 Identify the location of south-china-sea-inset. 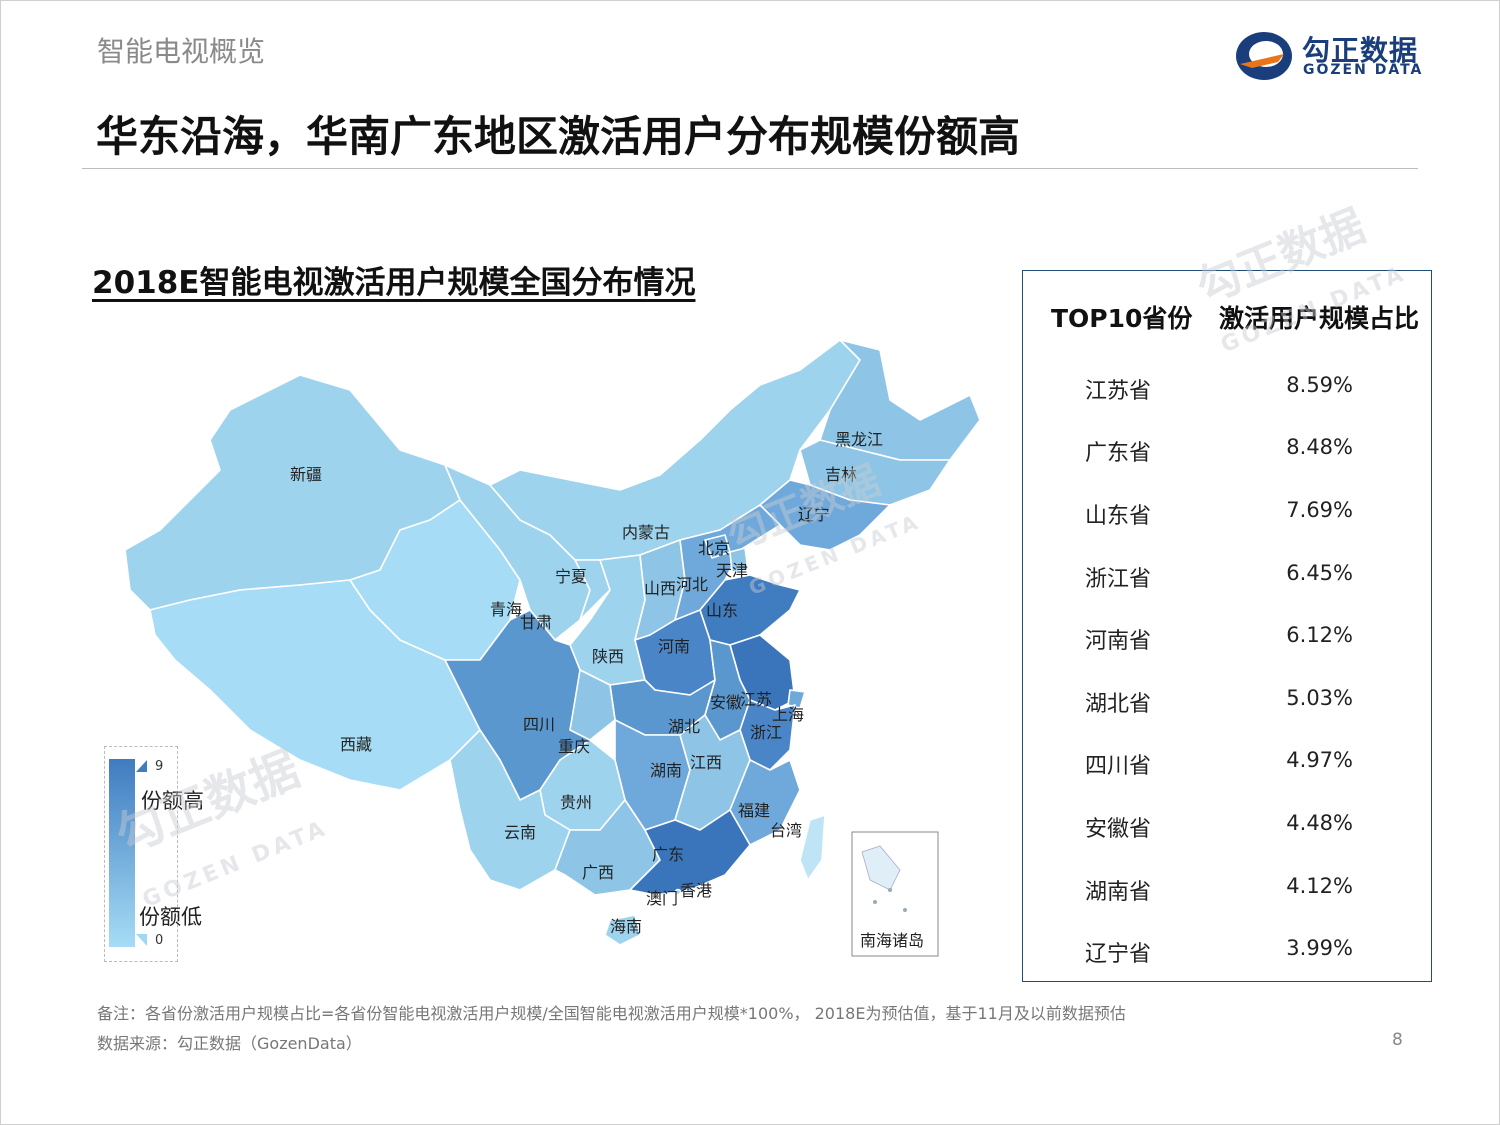
(895, 894).